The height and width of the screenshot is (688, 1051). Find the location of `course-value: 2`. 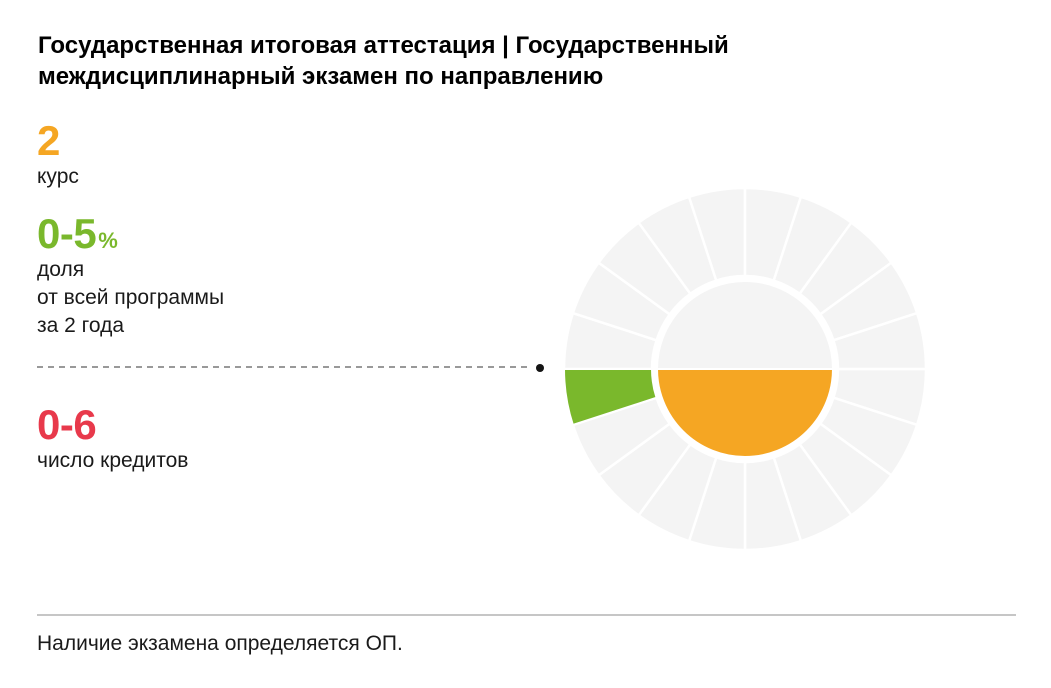

course-value: 2 is located at coordinates (48, 140).